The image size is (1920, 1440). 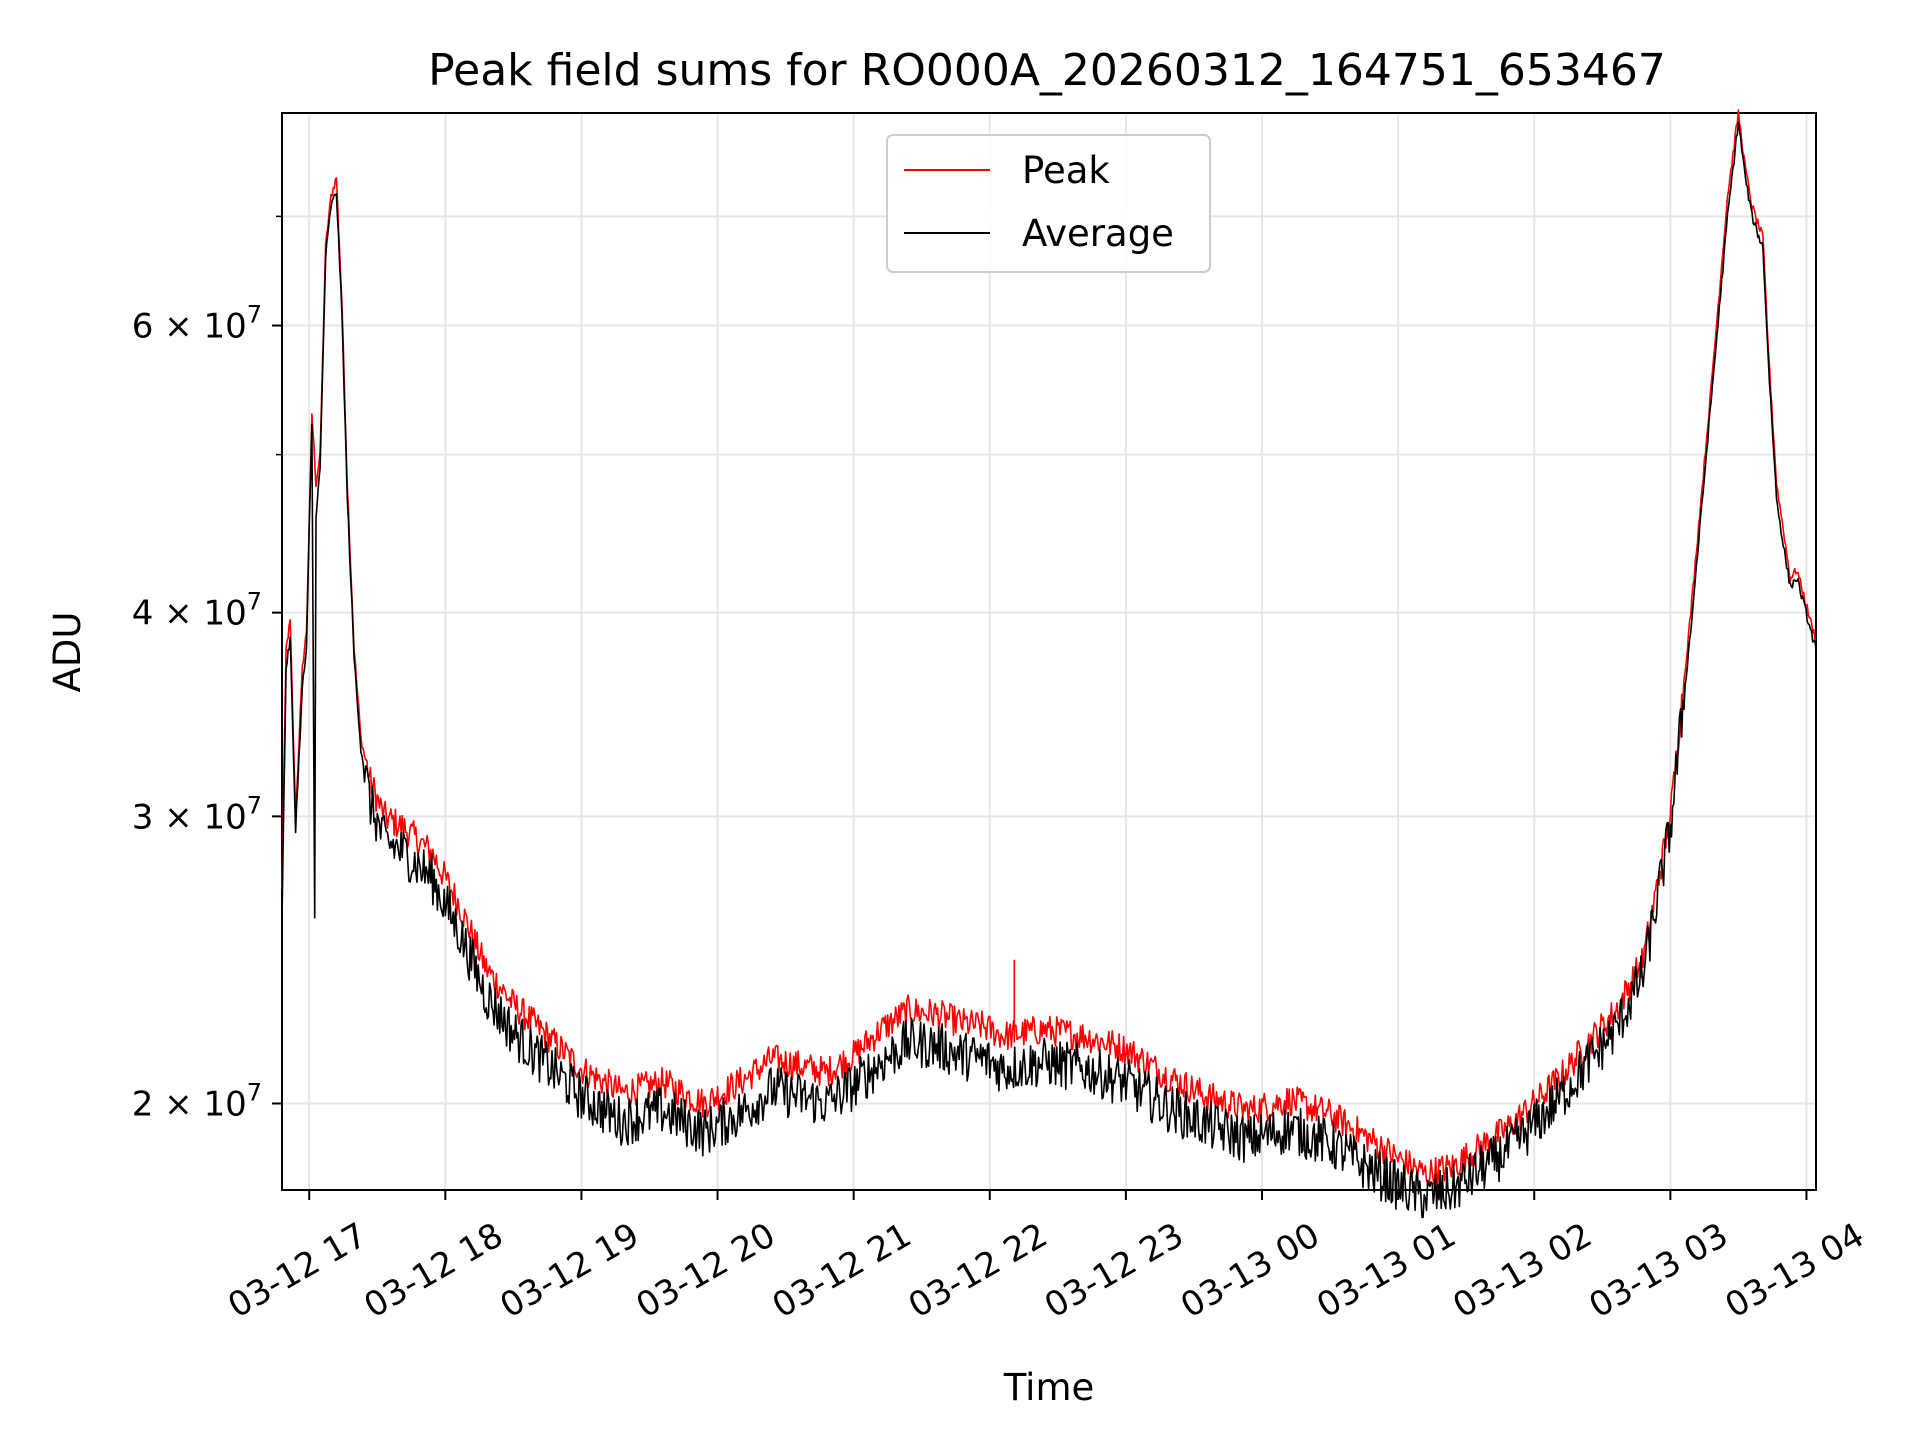 What do you see at coordinates (1098, 233) in the screenshot?
I see `legend-label-average: Average` at bounding box center [1098, 233].